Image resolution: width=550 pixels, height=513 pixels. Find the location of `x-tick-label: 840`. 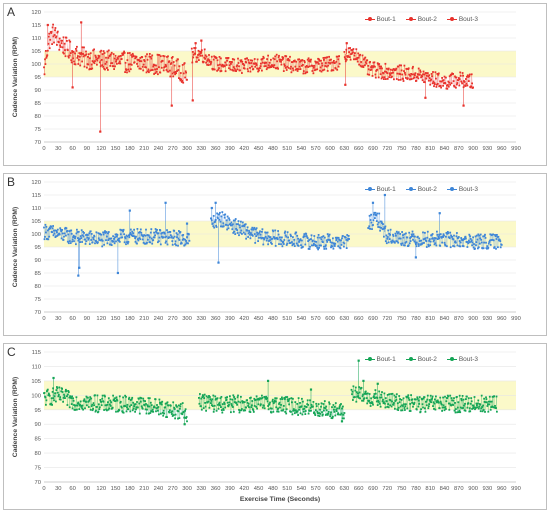

x-tick-label: 840 is located at coordinates (445, 319).